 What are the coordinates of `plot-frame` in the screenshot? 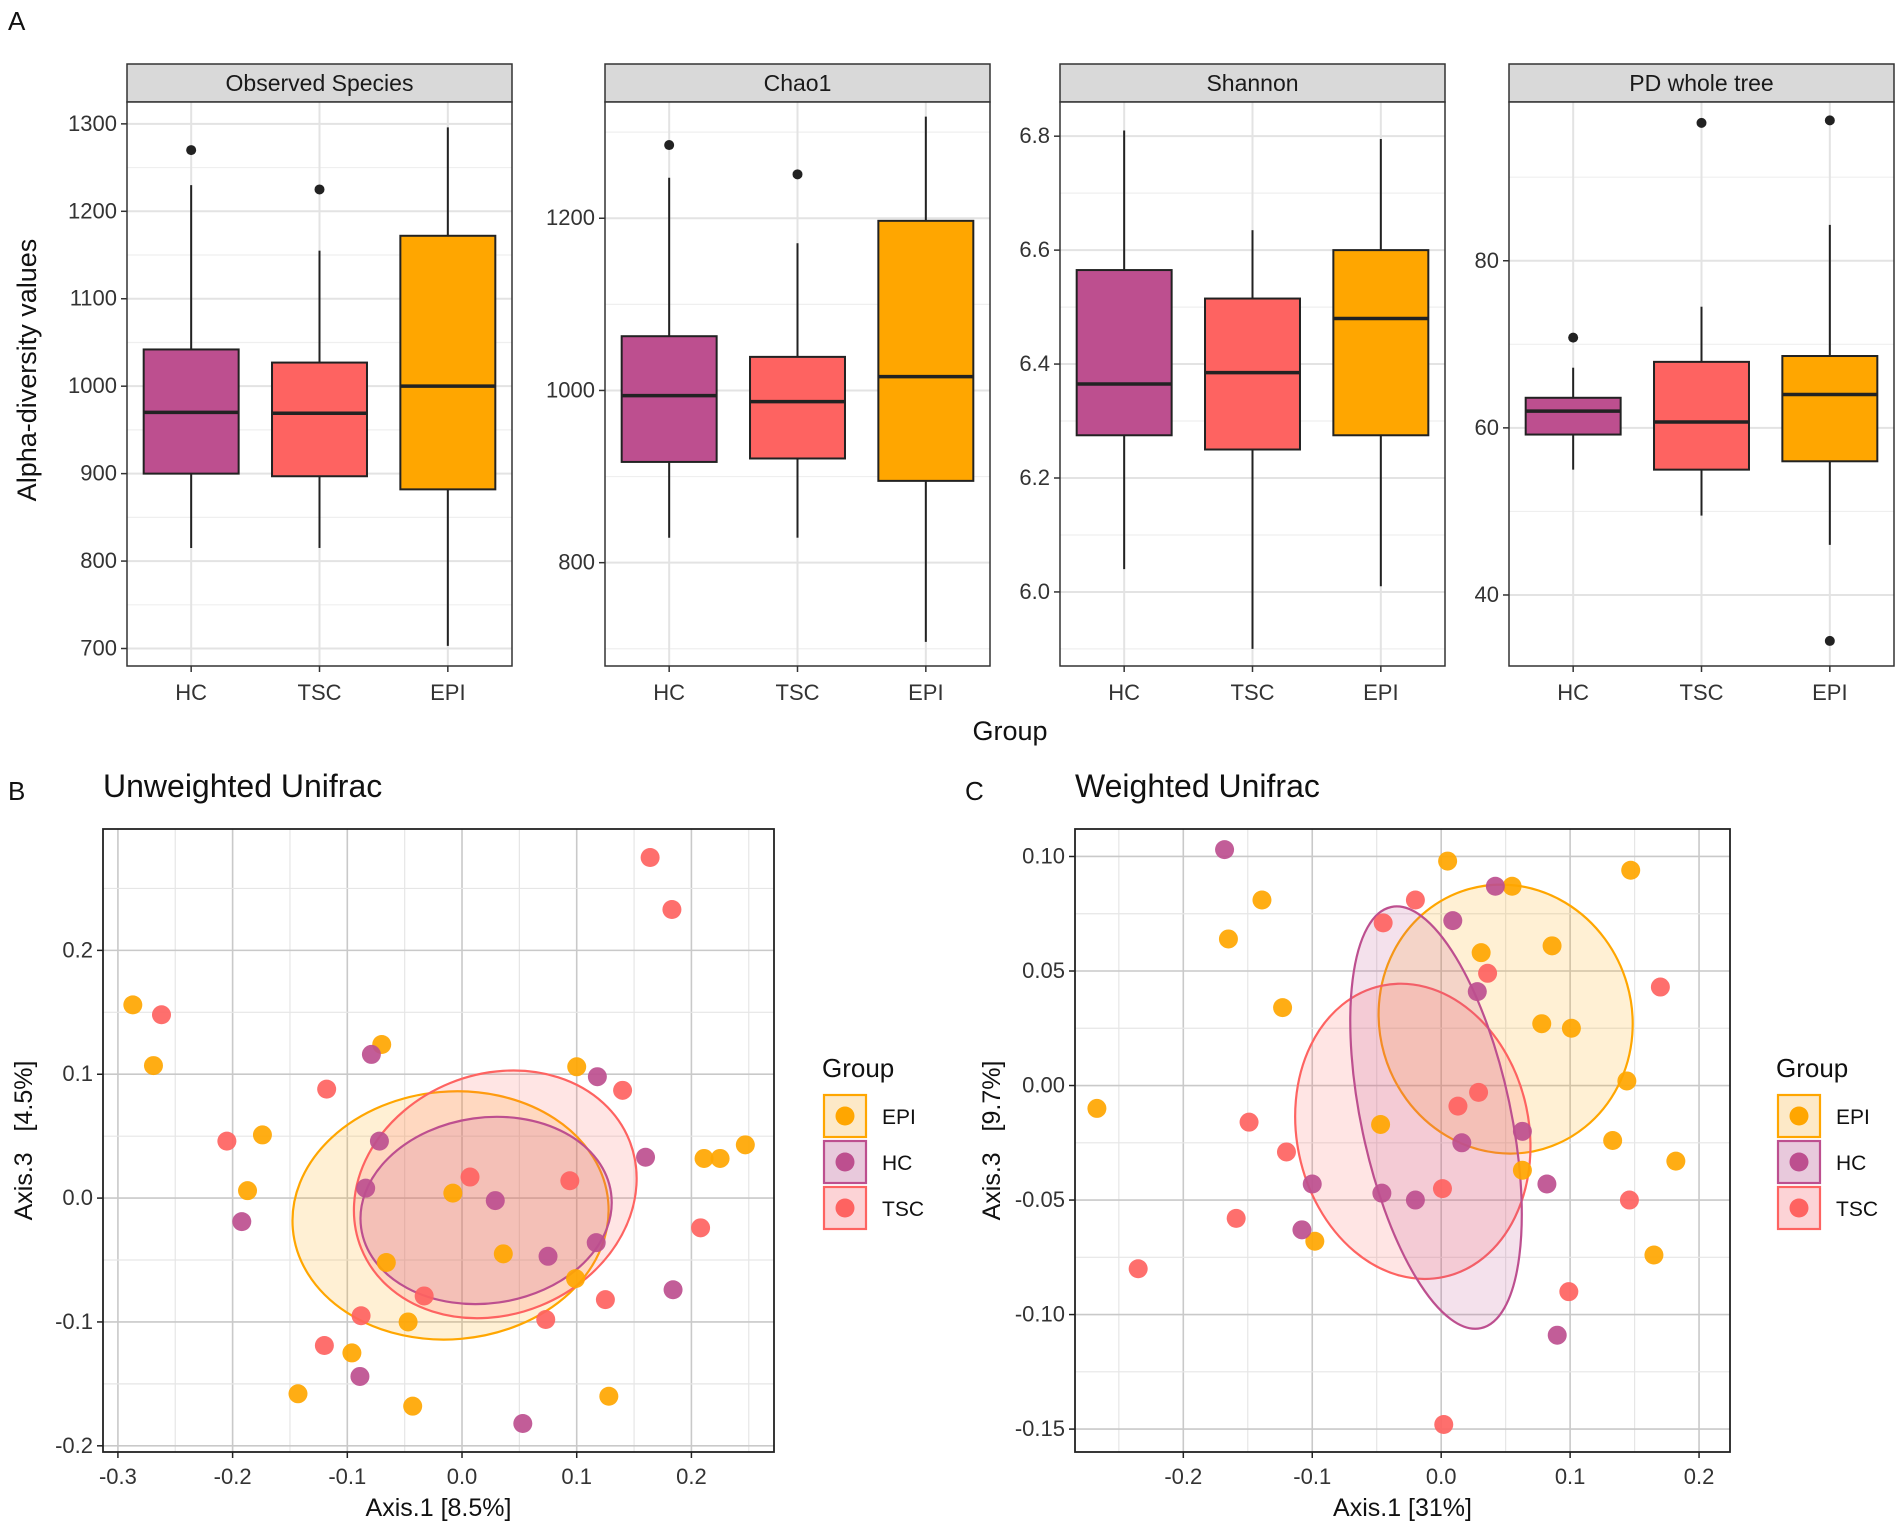 It's located at (1402, 1140).